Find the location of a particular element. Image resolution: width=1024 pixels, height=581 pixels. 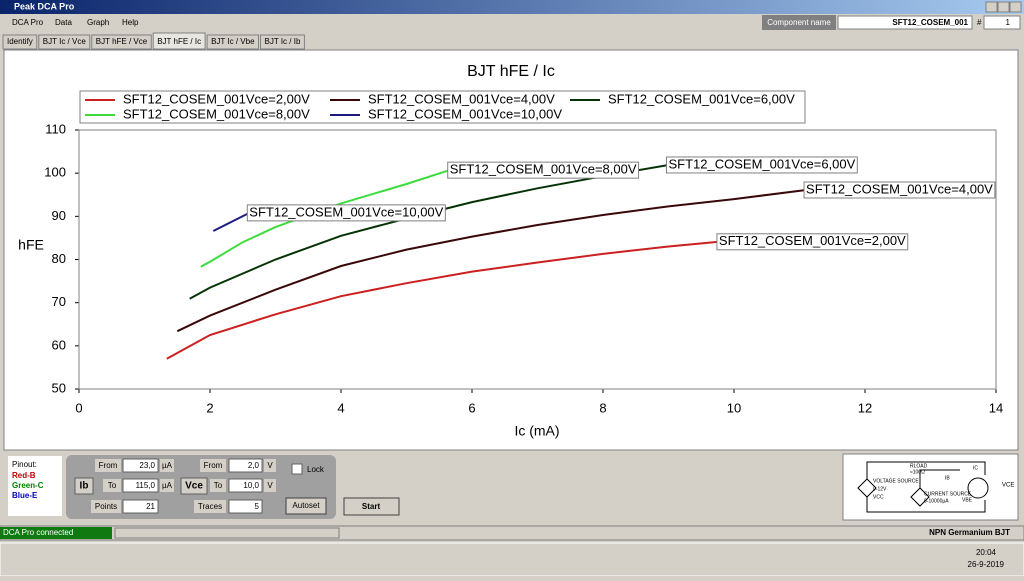

autoset-label: Autoset is located at coordinates (306, 505).